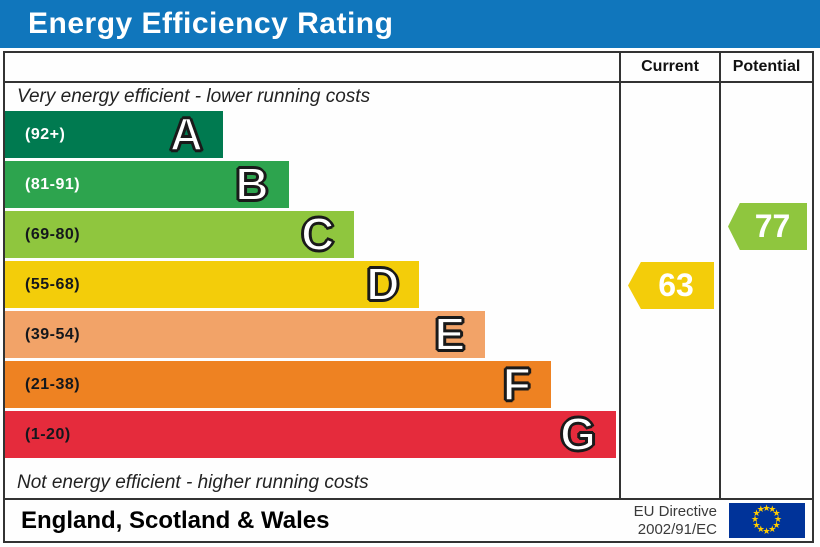  I want to click on band-letter: A, so click(186, 134).